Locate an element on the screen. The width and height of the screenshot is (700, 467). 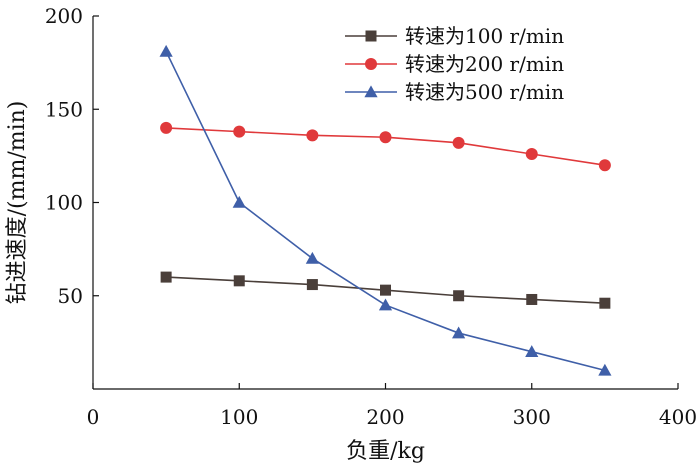
legend-label: 转速为100 r/min is located at coordinates (484, 36).